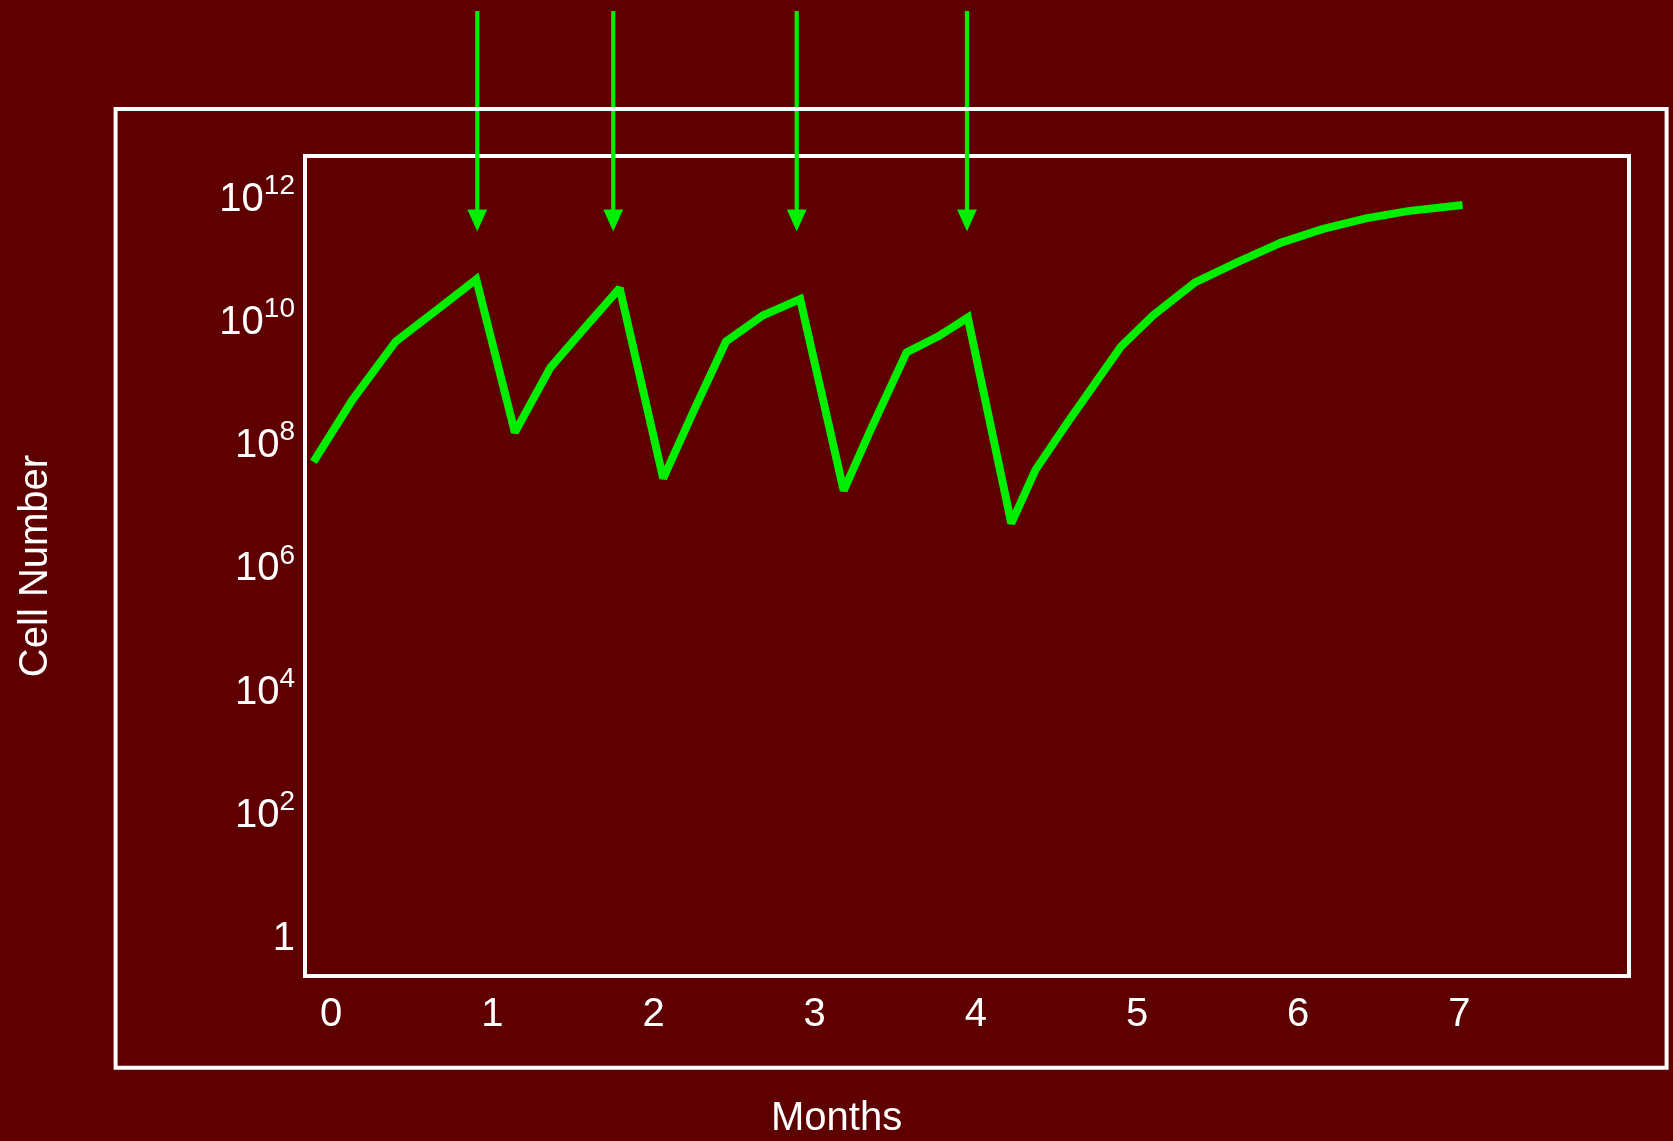  I want to click on y-tick-label: 10$^{6}$, so click(264, 563).